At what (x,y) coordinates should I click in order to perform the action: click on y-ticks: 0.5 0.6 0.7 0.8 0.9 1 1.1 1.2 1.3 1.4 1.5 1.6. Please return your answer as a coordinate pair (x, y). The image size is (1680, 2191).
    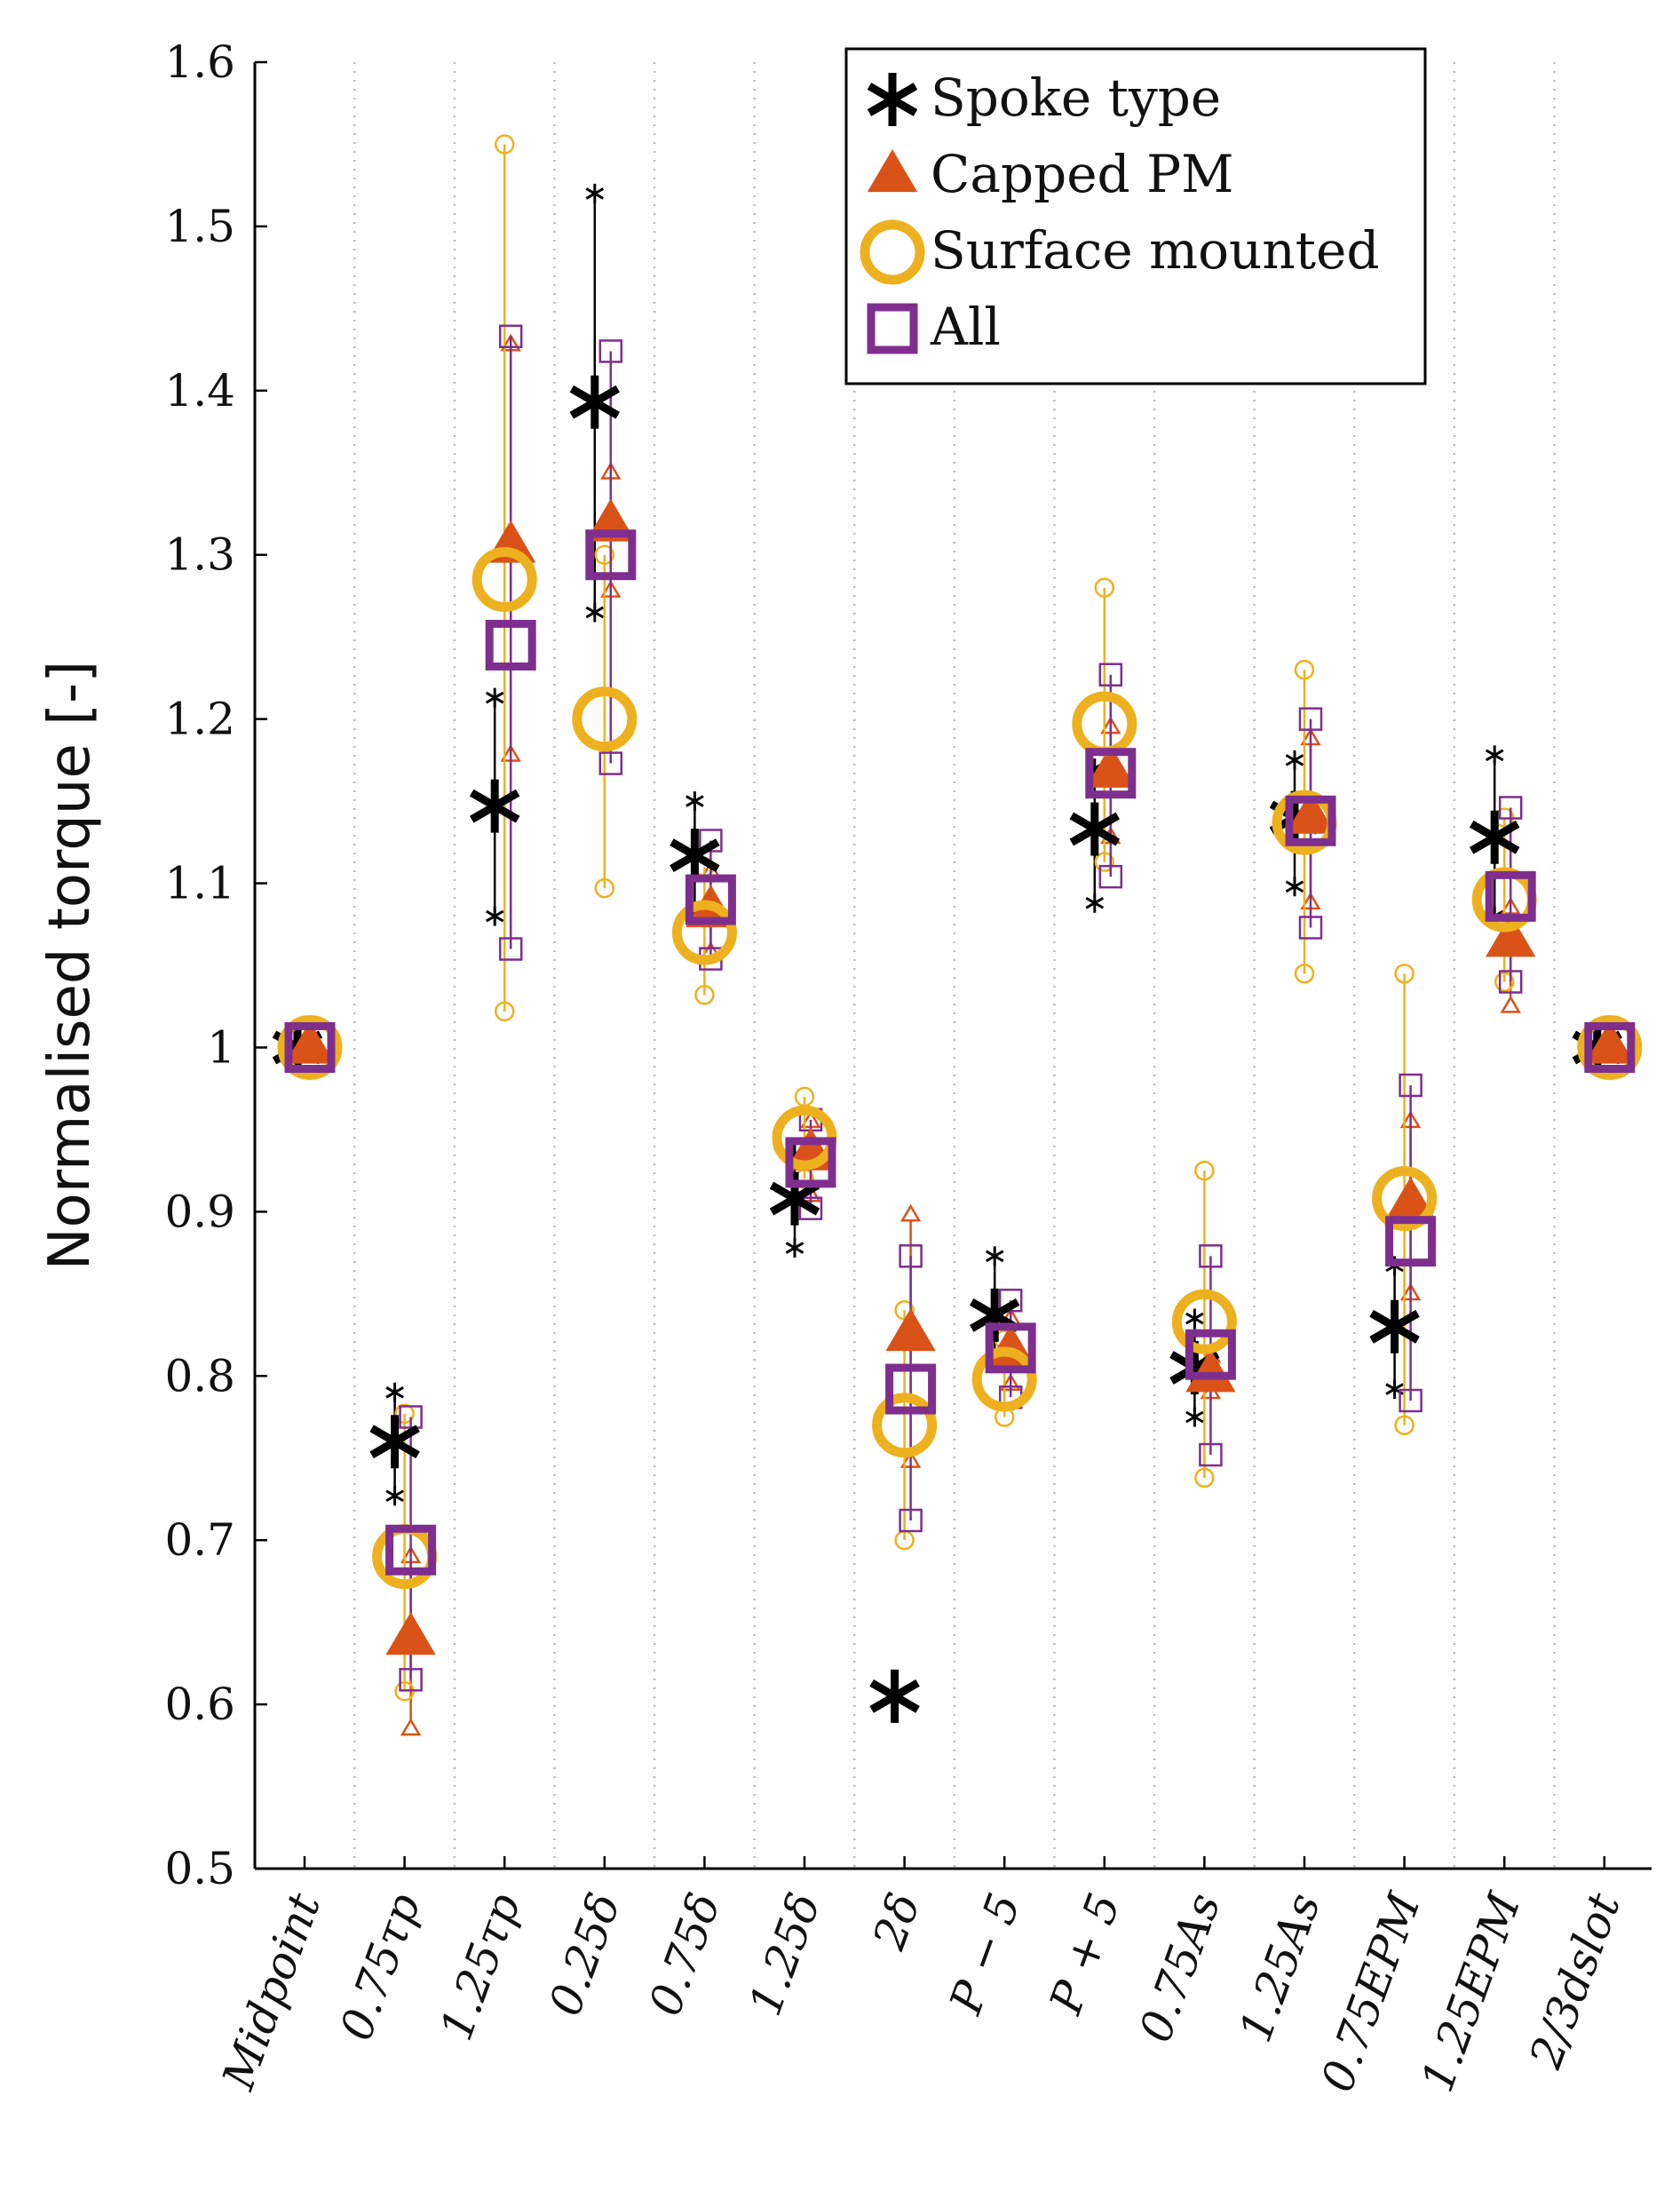
    Looking at the image, I should click on (215, 965).